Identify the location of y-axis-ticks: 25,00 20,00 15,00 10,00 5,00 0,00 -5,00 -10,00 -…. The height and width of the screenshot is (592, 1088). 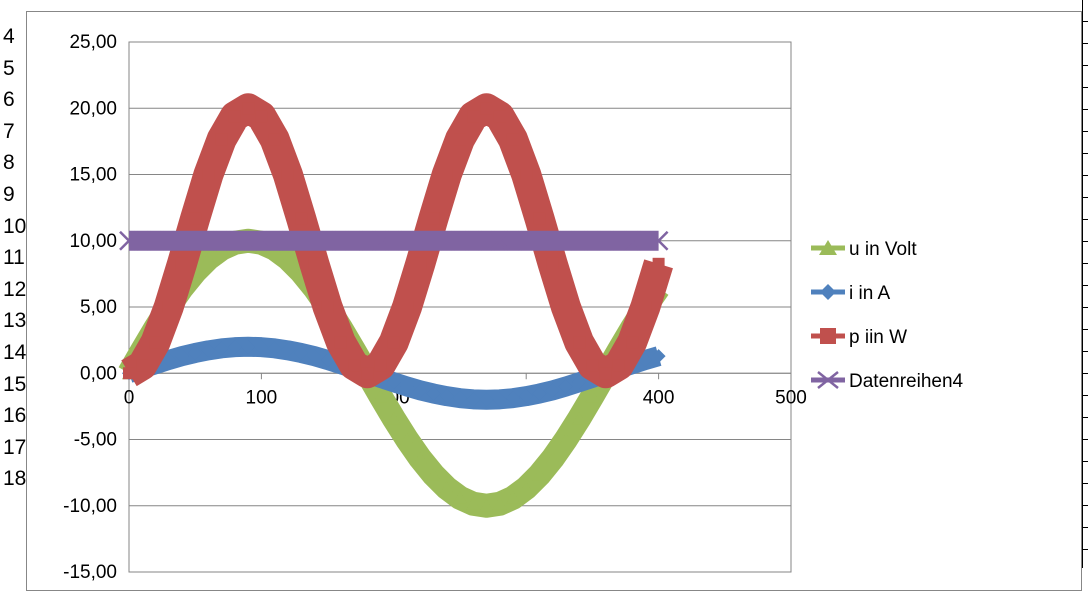
(90, 307).